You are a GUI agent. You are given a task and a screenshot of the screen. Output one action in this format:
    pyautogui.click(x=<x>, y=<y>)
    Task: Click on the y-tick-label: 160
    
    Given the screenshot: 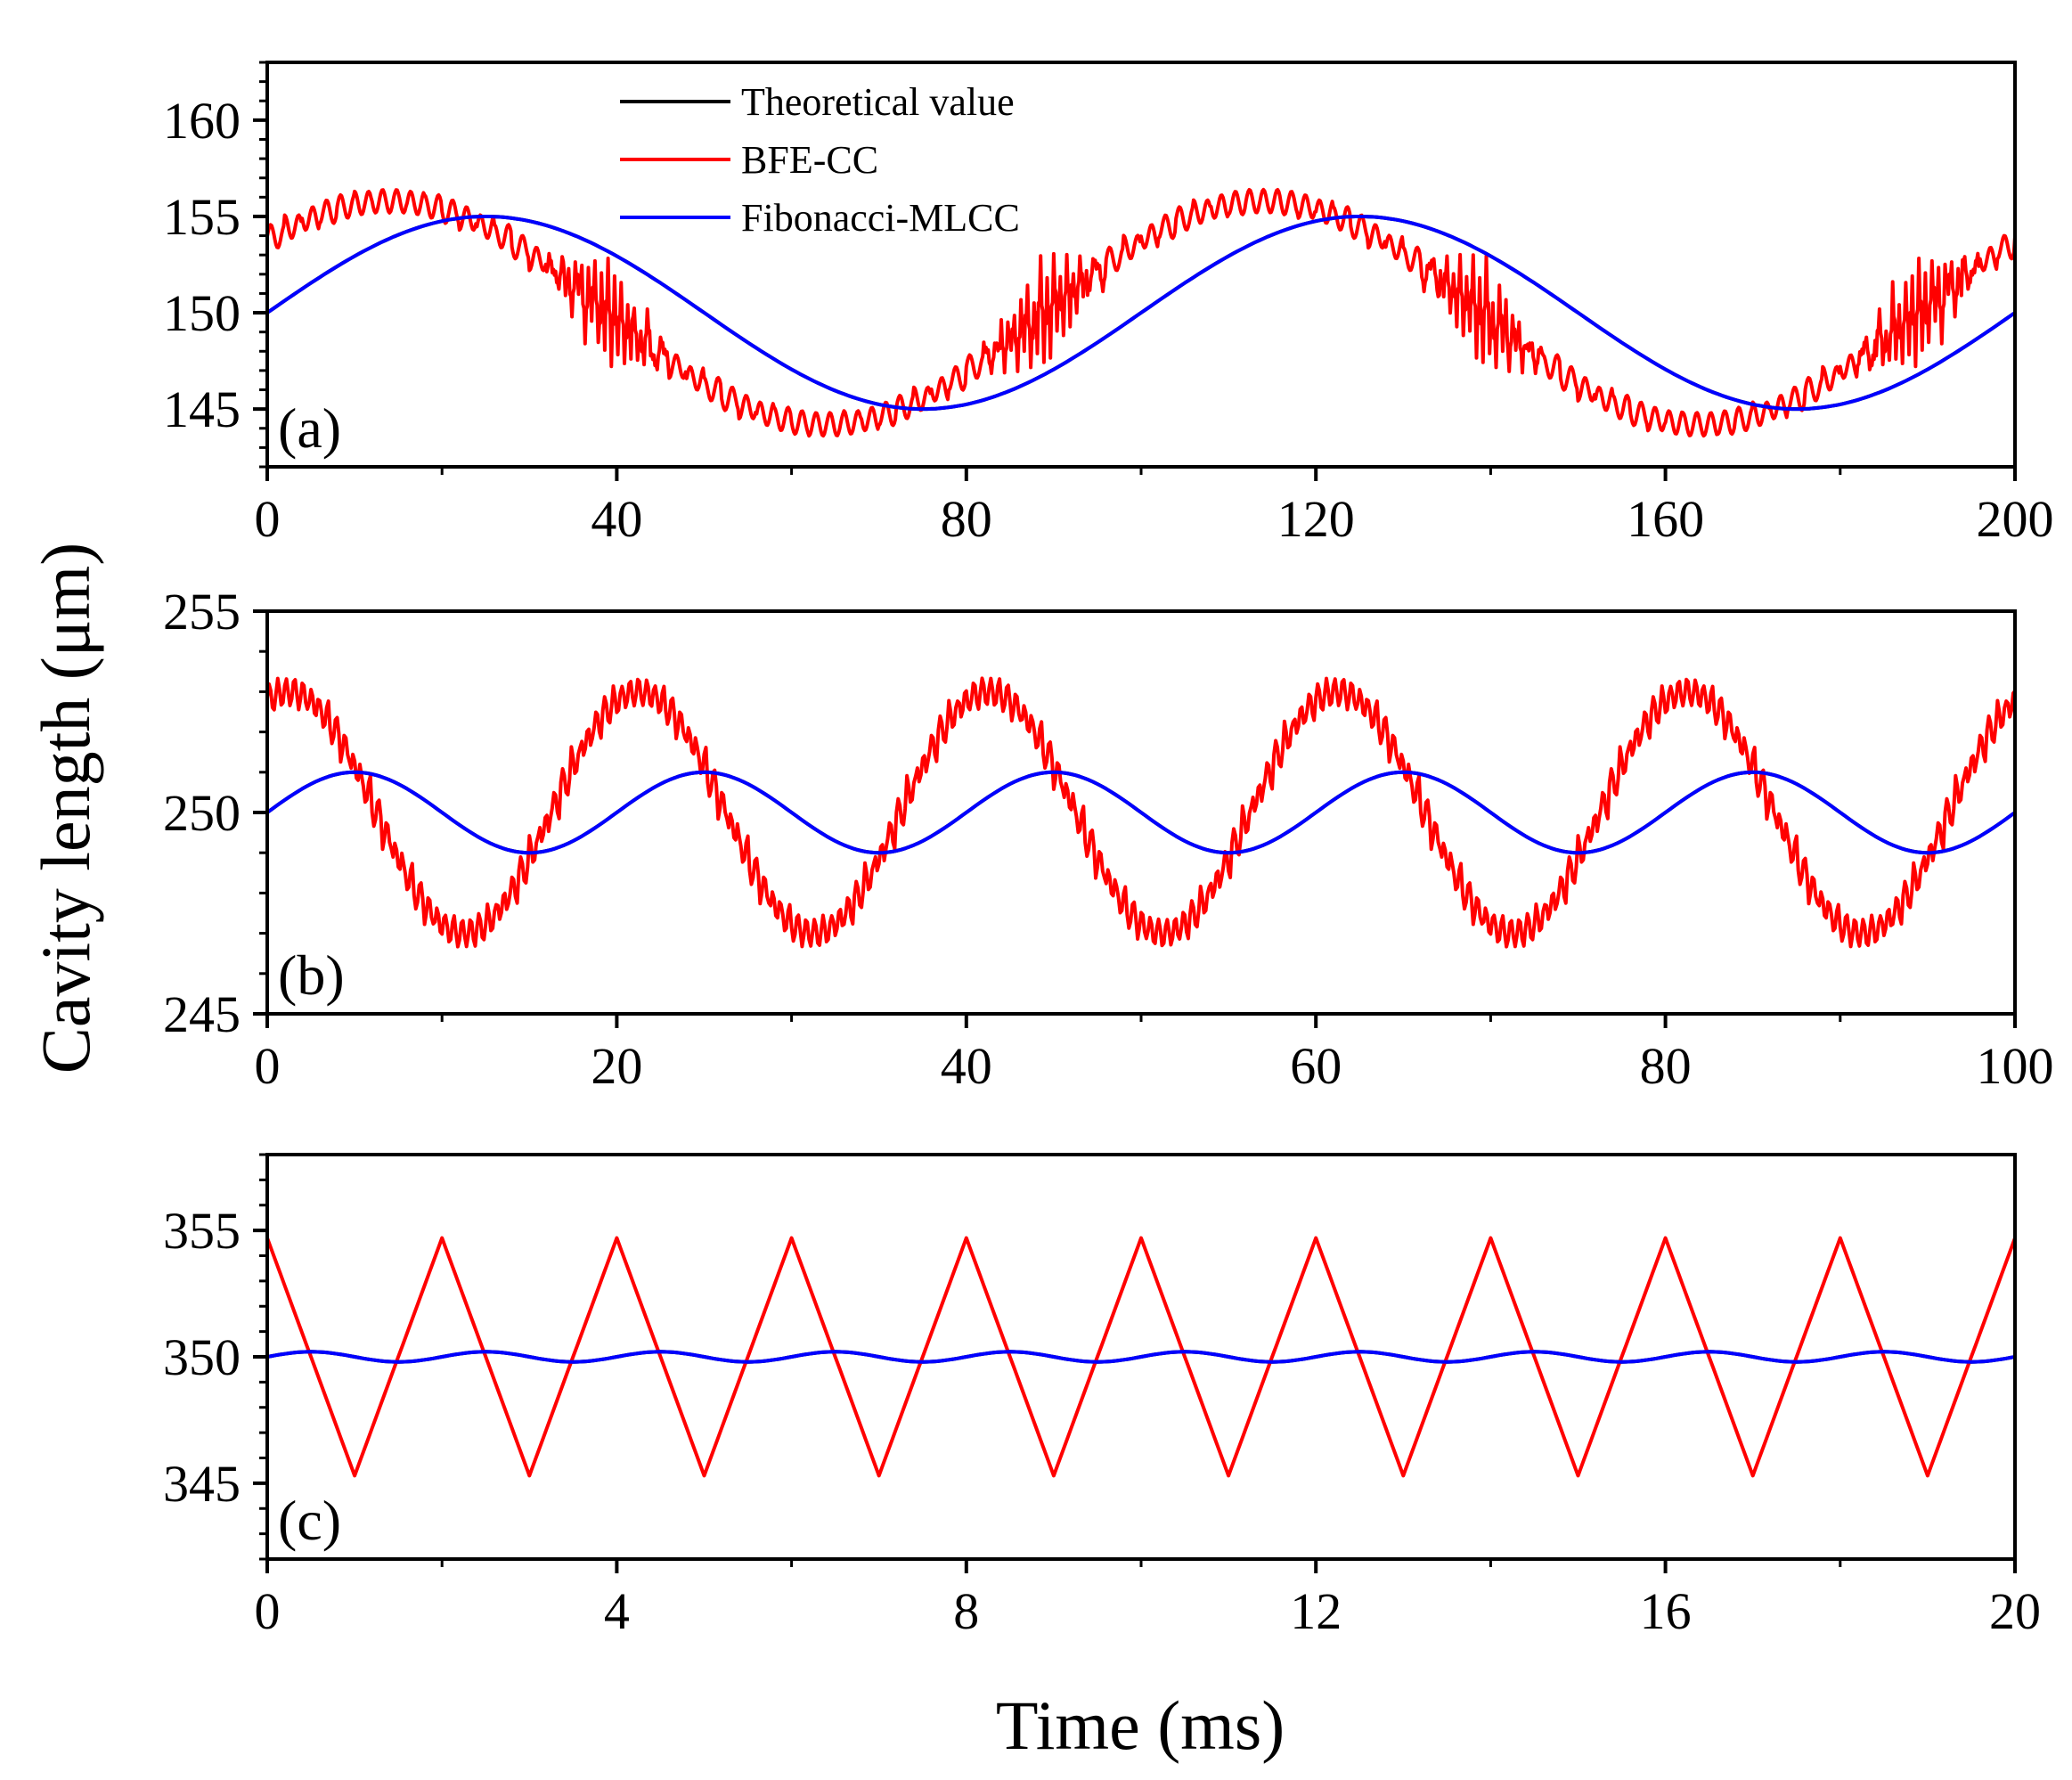 What is the action you would take?
    pyautogui.click(x=202, y=121)
    